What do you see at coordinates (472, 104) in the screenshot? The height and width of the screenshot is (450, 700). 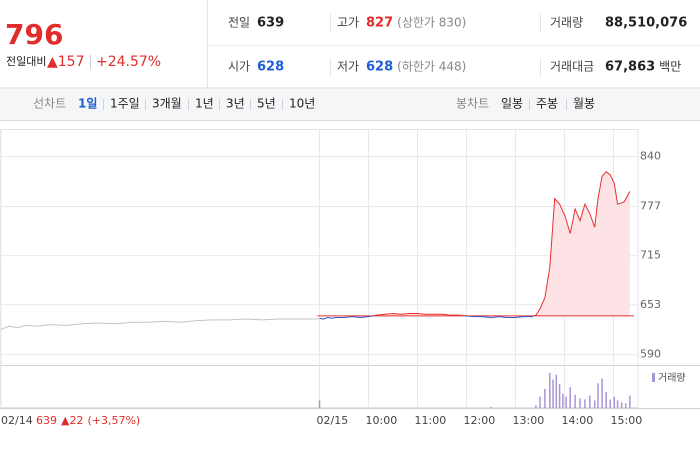 I see `candle-chart-label: 봉차트` at bounding box center [472, 104].